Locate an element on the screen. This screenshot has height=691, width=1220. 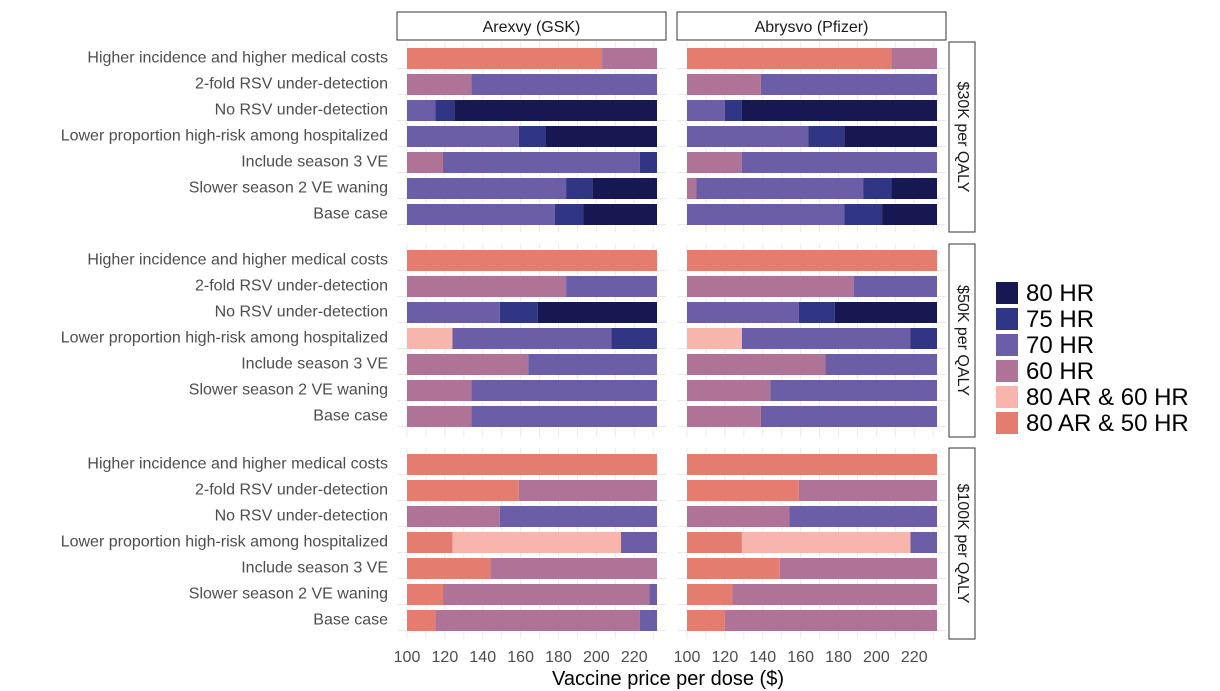
panel-r1-c1 is located at coordinates (811, 340).